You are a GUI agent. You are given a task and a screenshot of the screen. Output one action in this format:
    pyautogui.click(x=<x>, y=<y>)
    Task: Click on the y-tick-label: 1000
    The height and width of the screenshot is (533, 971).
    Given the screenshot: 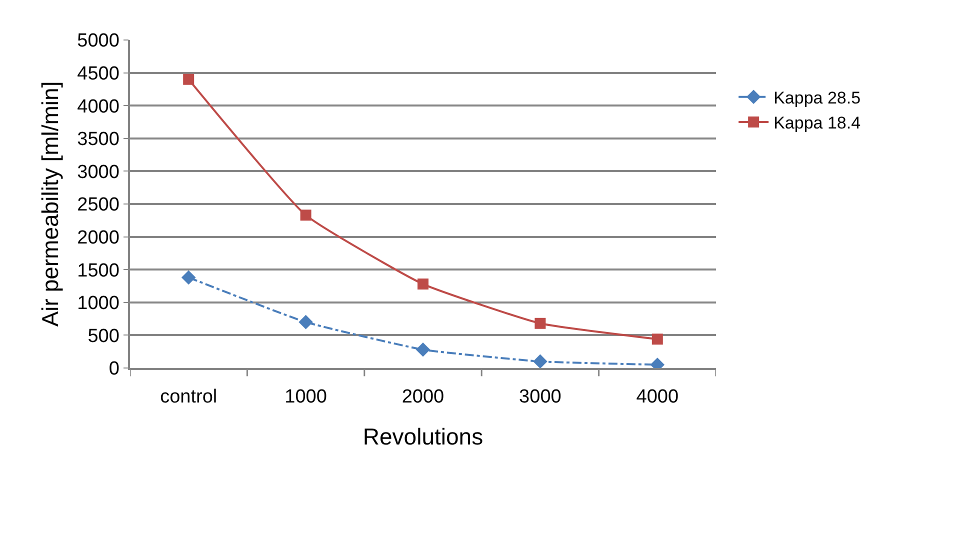 What is the action you would take?
    pyautogui.click(x=98, y=303)
    